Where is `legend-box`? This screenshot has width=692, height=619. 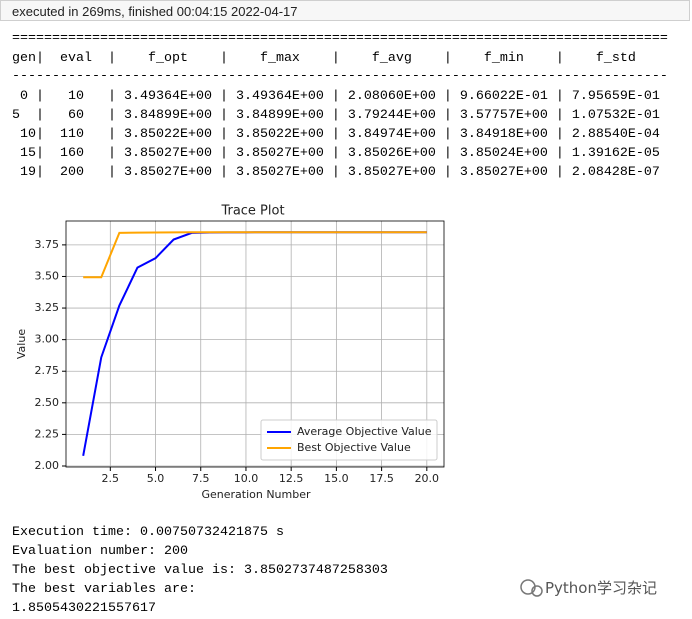 legend-box is located at coordinates (349, 440).